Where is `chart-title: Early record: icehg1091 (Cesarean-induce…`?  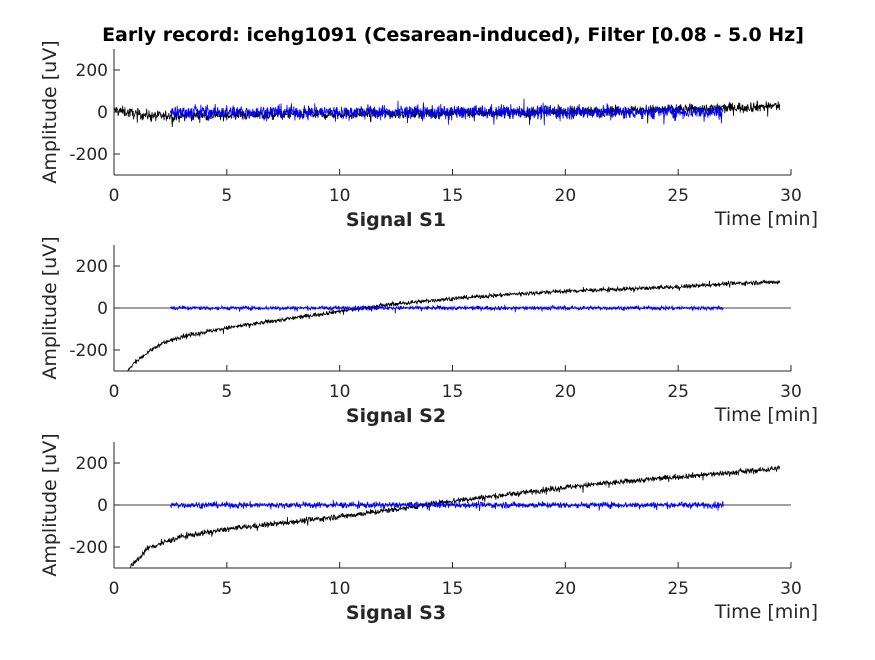
chart-title: Early record: icehg1091 (Cesarean-induce… is located at coordinates (453, 35).